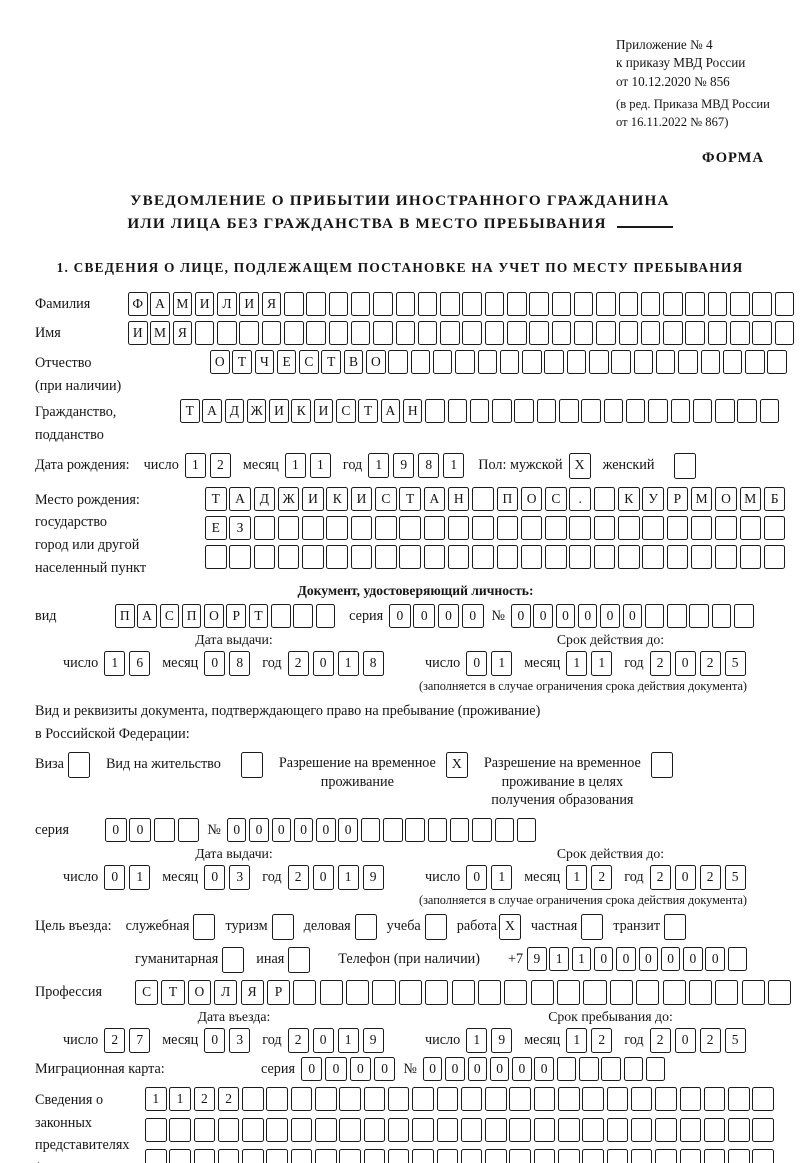 Image resolution: width=800 pixels, height=1163 pixels. What do you see at coordinates (701, 498) in the screenshot?
I see `char-cell: М` at bounding box center [701, 498].